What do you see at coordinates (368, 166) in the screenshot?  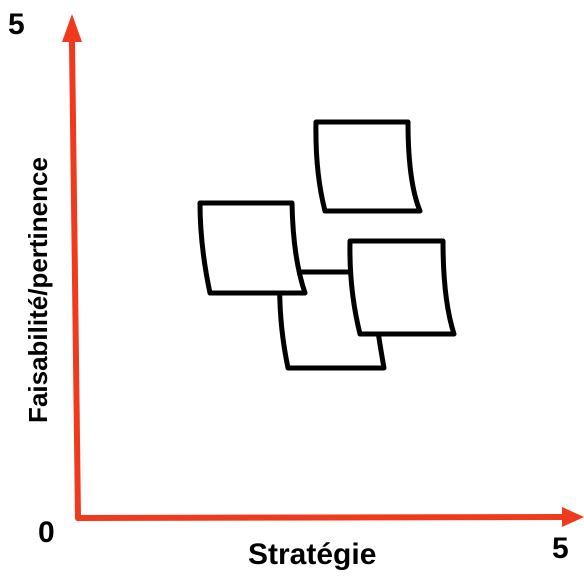 I see `sticky-note-top` at bounding box center [368, 166].